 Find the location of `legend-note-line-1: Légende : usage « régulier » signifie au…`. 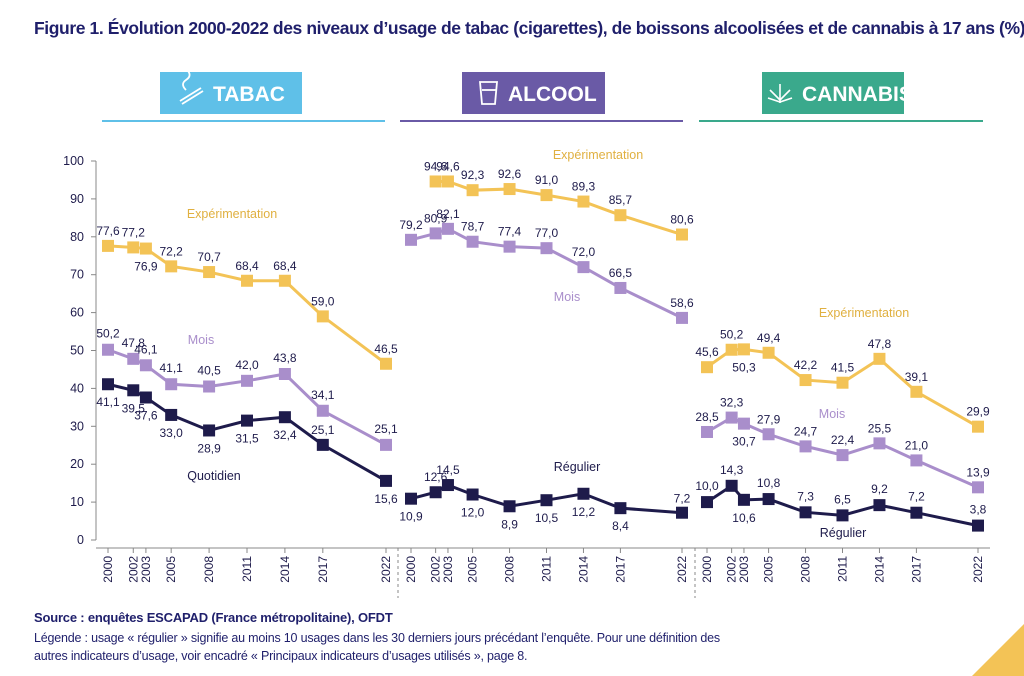

legend-note-line-1: Légende : usage « régulier » signifie au… is located at coordinates (377, 638).